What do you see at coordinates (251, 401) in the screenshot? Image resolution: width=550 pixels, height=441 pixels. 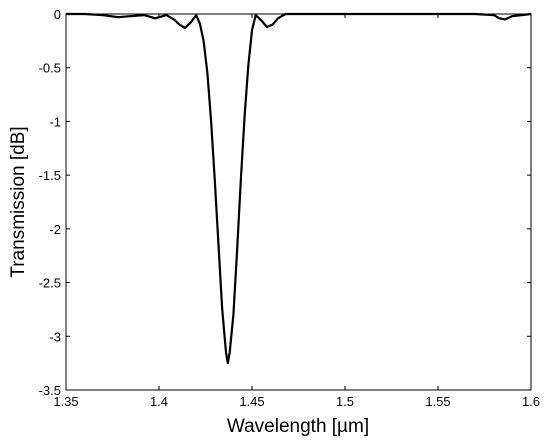 I see `x-tick-label: 1.45` at bounding box center [251, 401].